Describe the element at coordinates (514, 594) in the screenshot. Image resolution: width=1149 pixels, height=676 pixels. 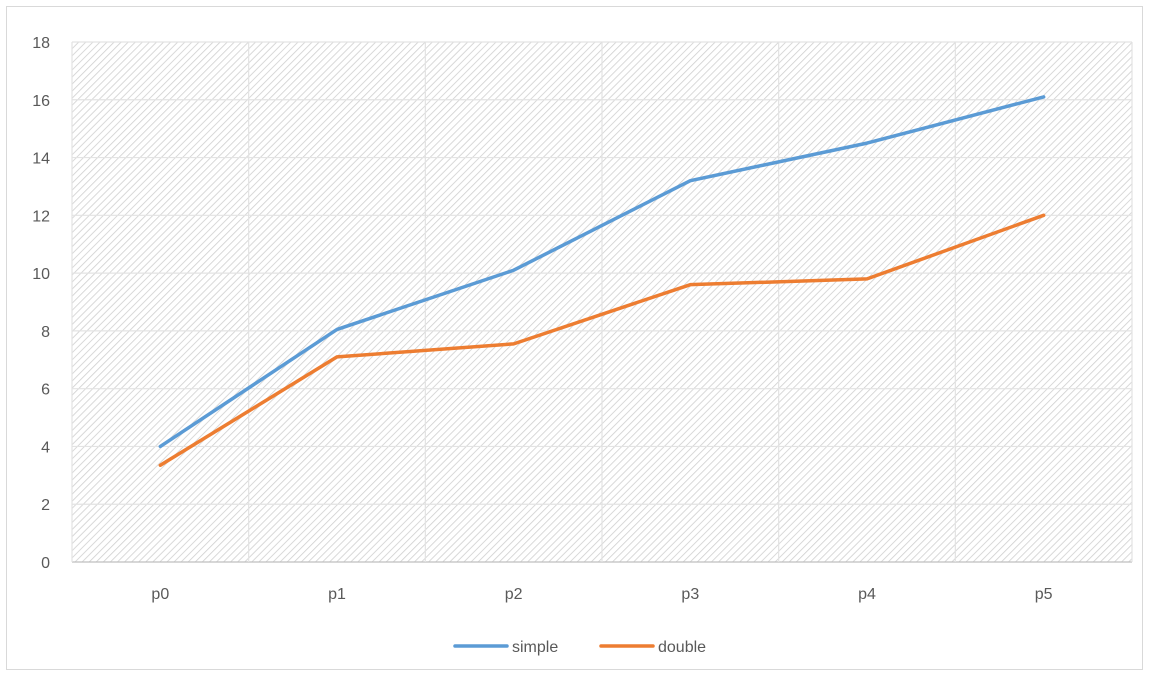
I see `x-tick-label: p2` at that location.